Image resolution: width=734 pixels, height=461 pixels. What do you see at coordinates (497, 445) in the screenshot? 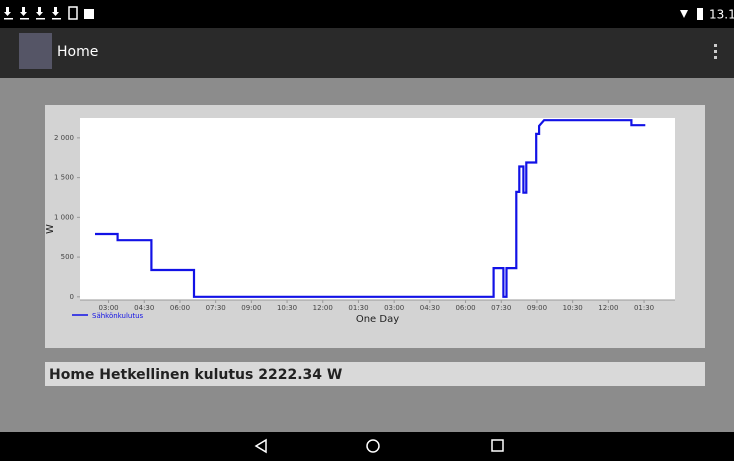
I see `nav-recent` at bounding box center [497, 445].